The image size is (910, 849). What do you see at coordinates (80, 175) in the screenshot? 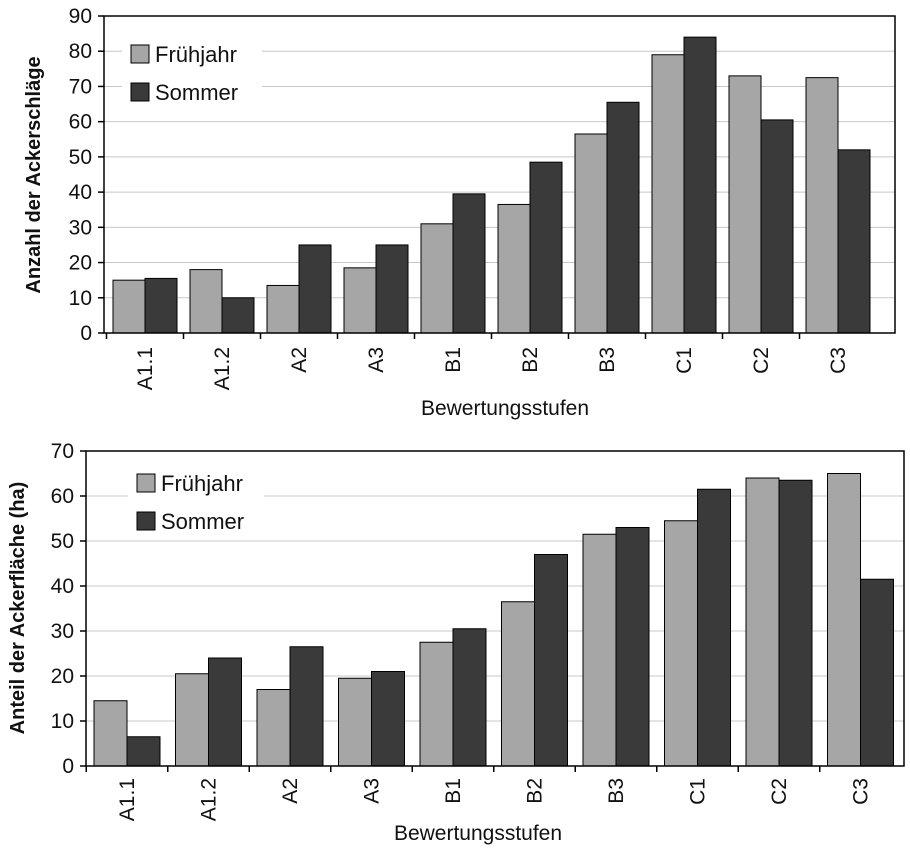
I see `y-tick-labels: 0 10 20 30 40 50 60 70 80 90` at bounding box center [80, 175].